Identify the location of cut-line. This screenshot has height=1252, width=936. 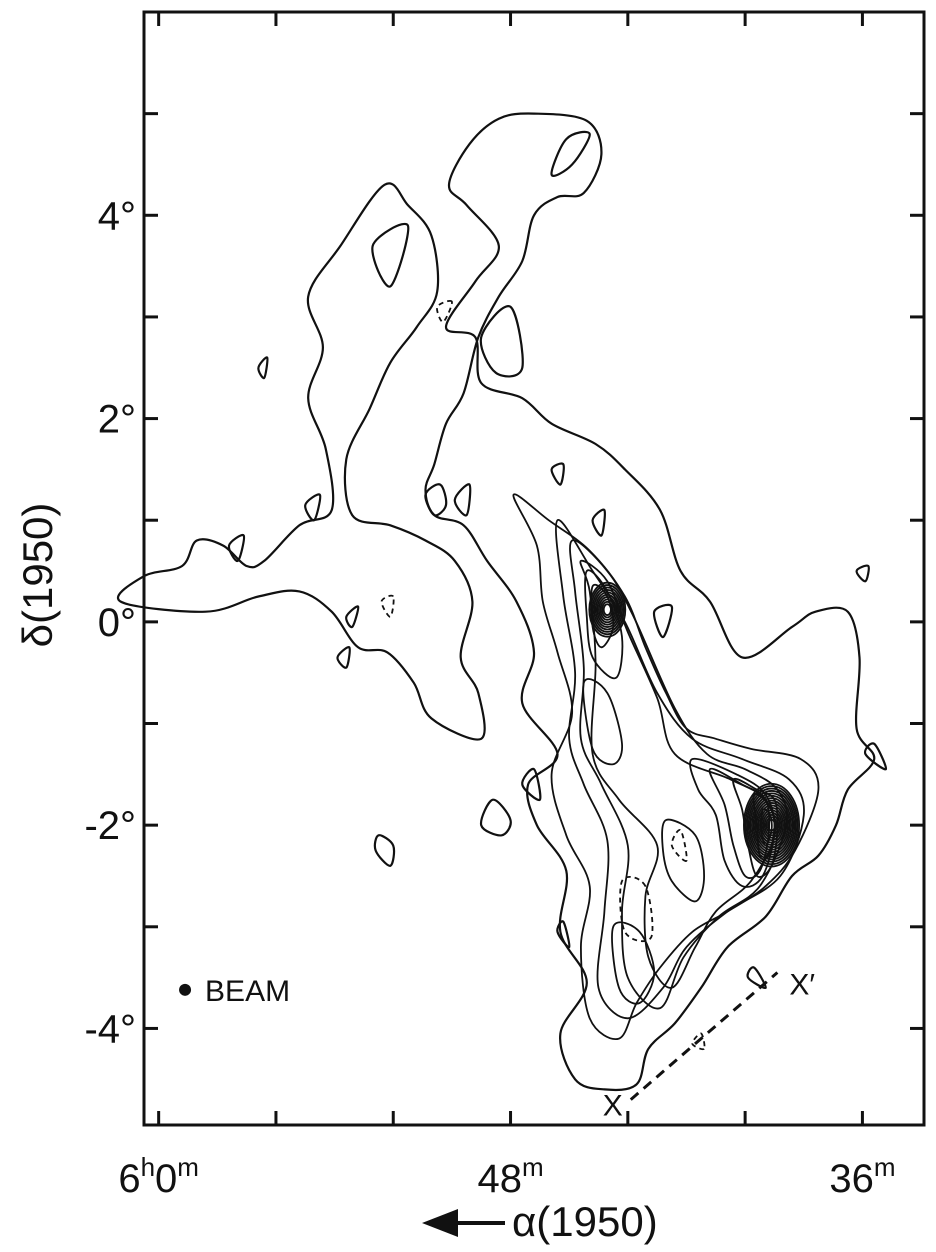
(704, 1036).